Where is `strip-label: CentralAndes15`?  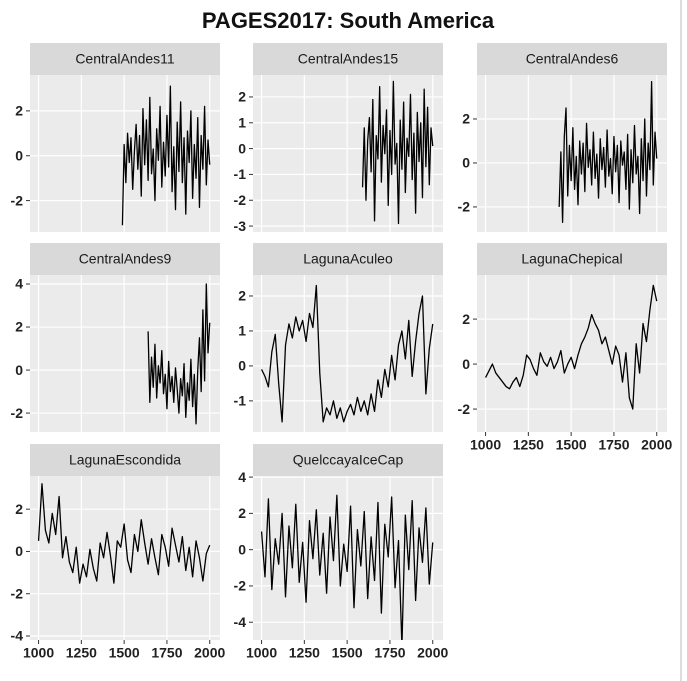
strip-label: CentralAndes15 is located at coordinates (348, 59).